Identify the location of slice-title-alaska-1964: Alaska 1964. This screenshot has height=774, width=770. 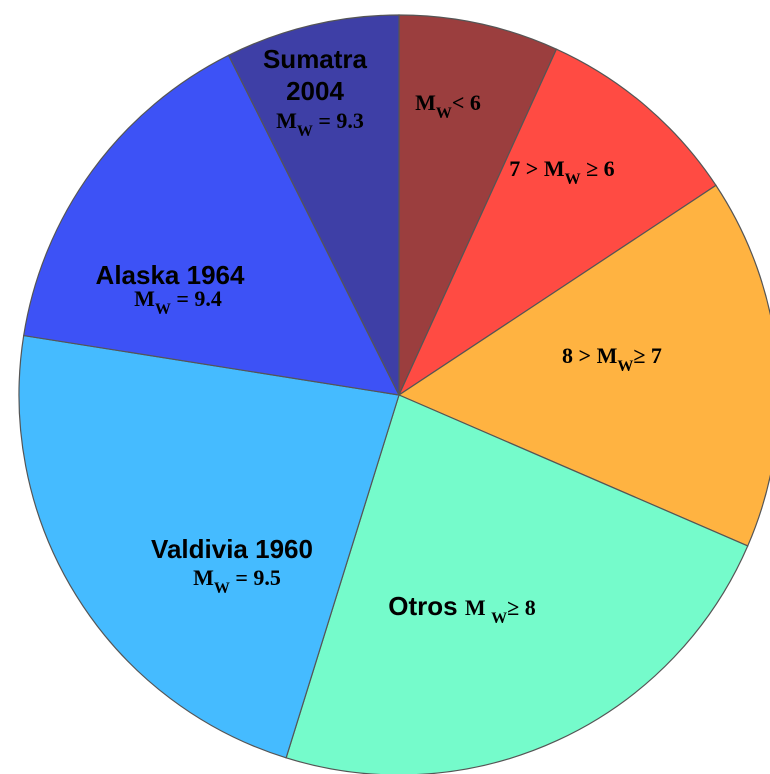
(170, 275).